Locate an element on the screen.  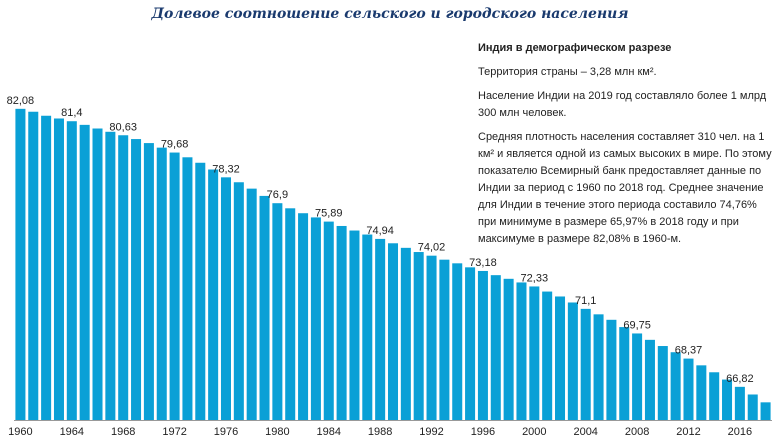
bar-2016 is located at coordinates (739, 403).